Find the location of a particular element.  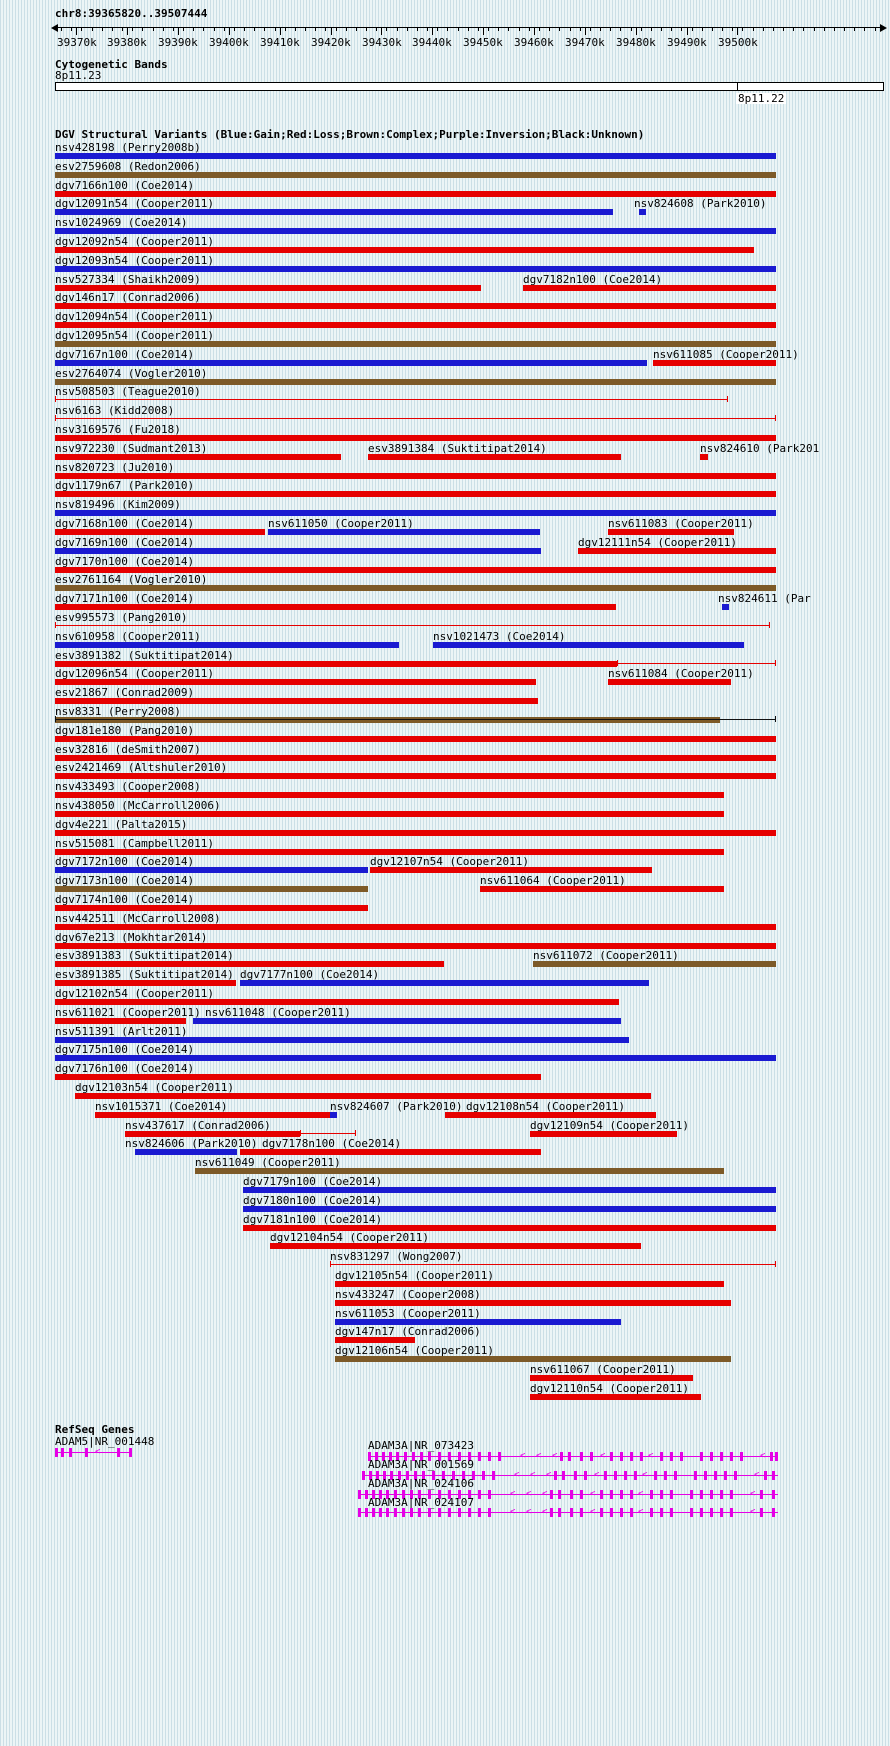

gene-label: ADAM5|NR_001448 is located at coordinates (105, 1441).